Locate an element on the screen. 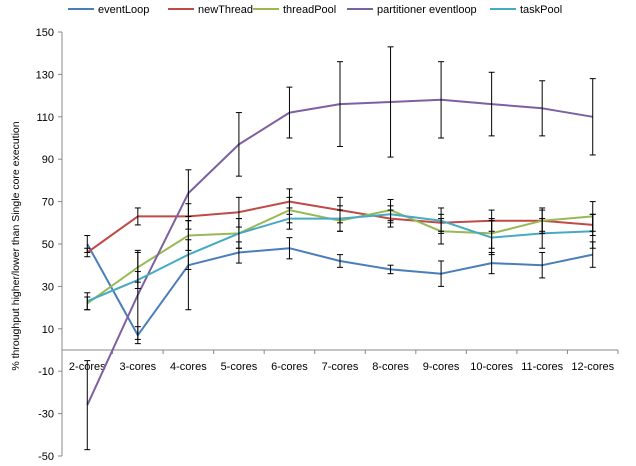 This screenshot has width=636, height=466. x-tick-label: 9-cores is located at coordinates (441, 367).